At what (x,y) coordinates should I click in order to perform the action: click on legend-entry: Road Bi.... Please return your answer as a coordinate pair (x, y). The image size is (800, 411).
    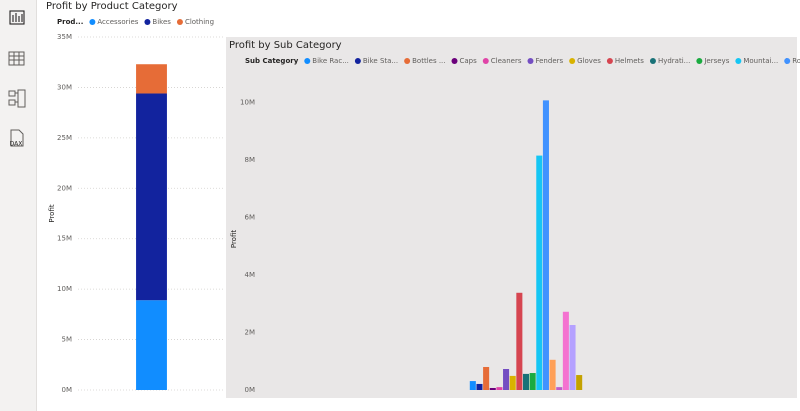
    Looking at the image, I should click on (796, 61).